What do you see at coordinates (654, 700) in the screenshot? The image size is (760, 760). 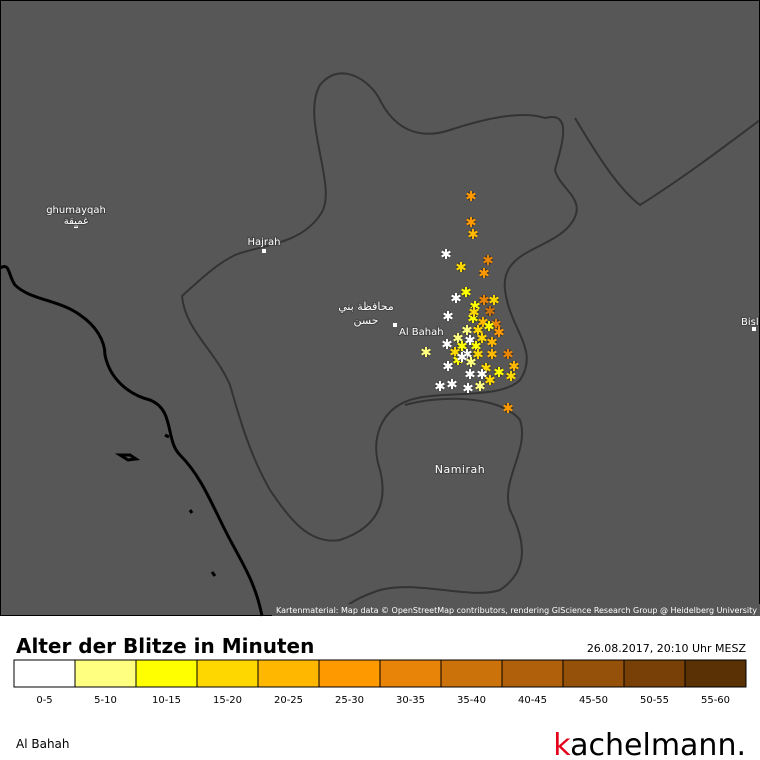 I see `legend-label: 50-55` at bounding box center [654, 700].